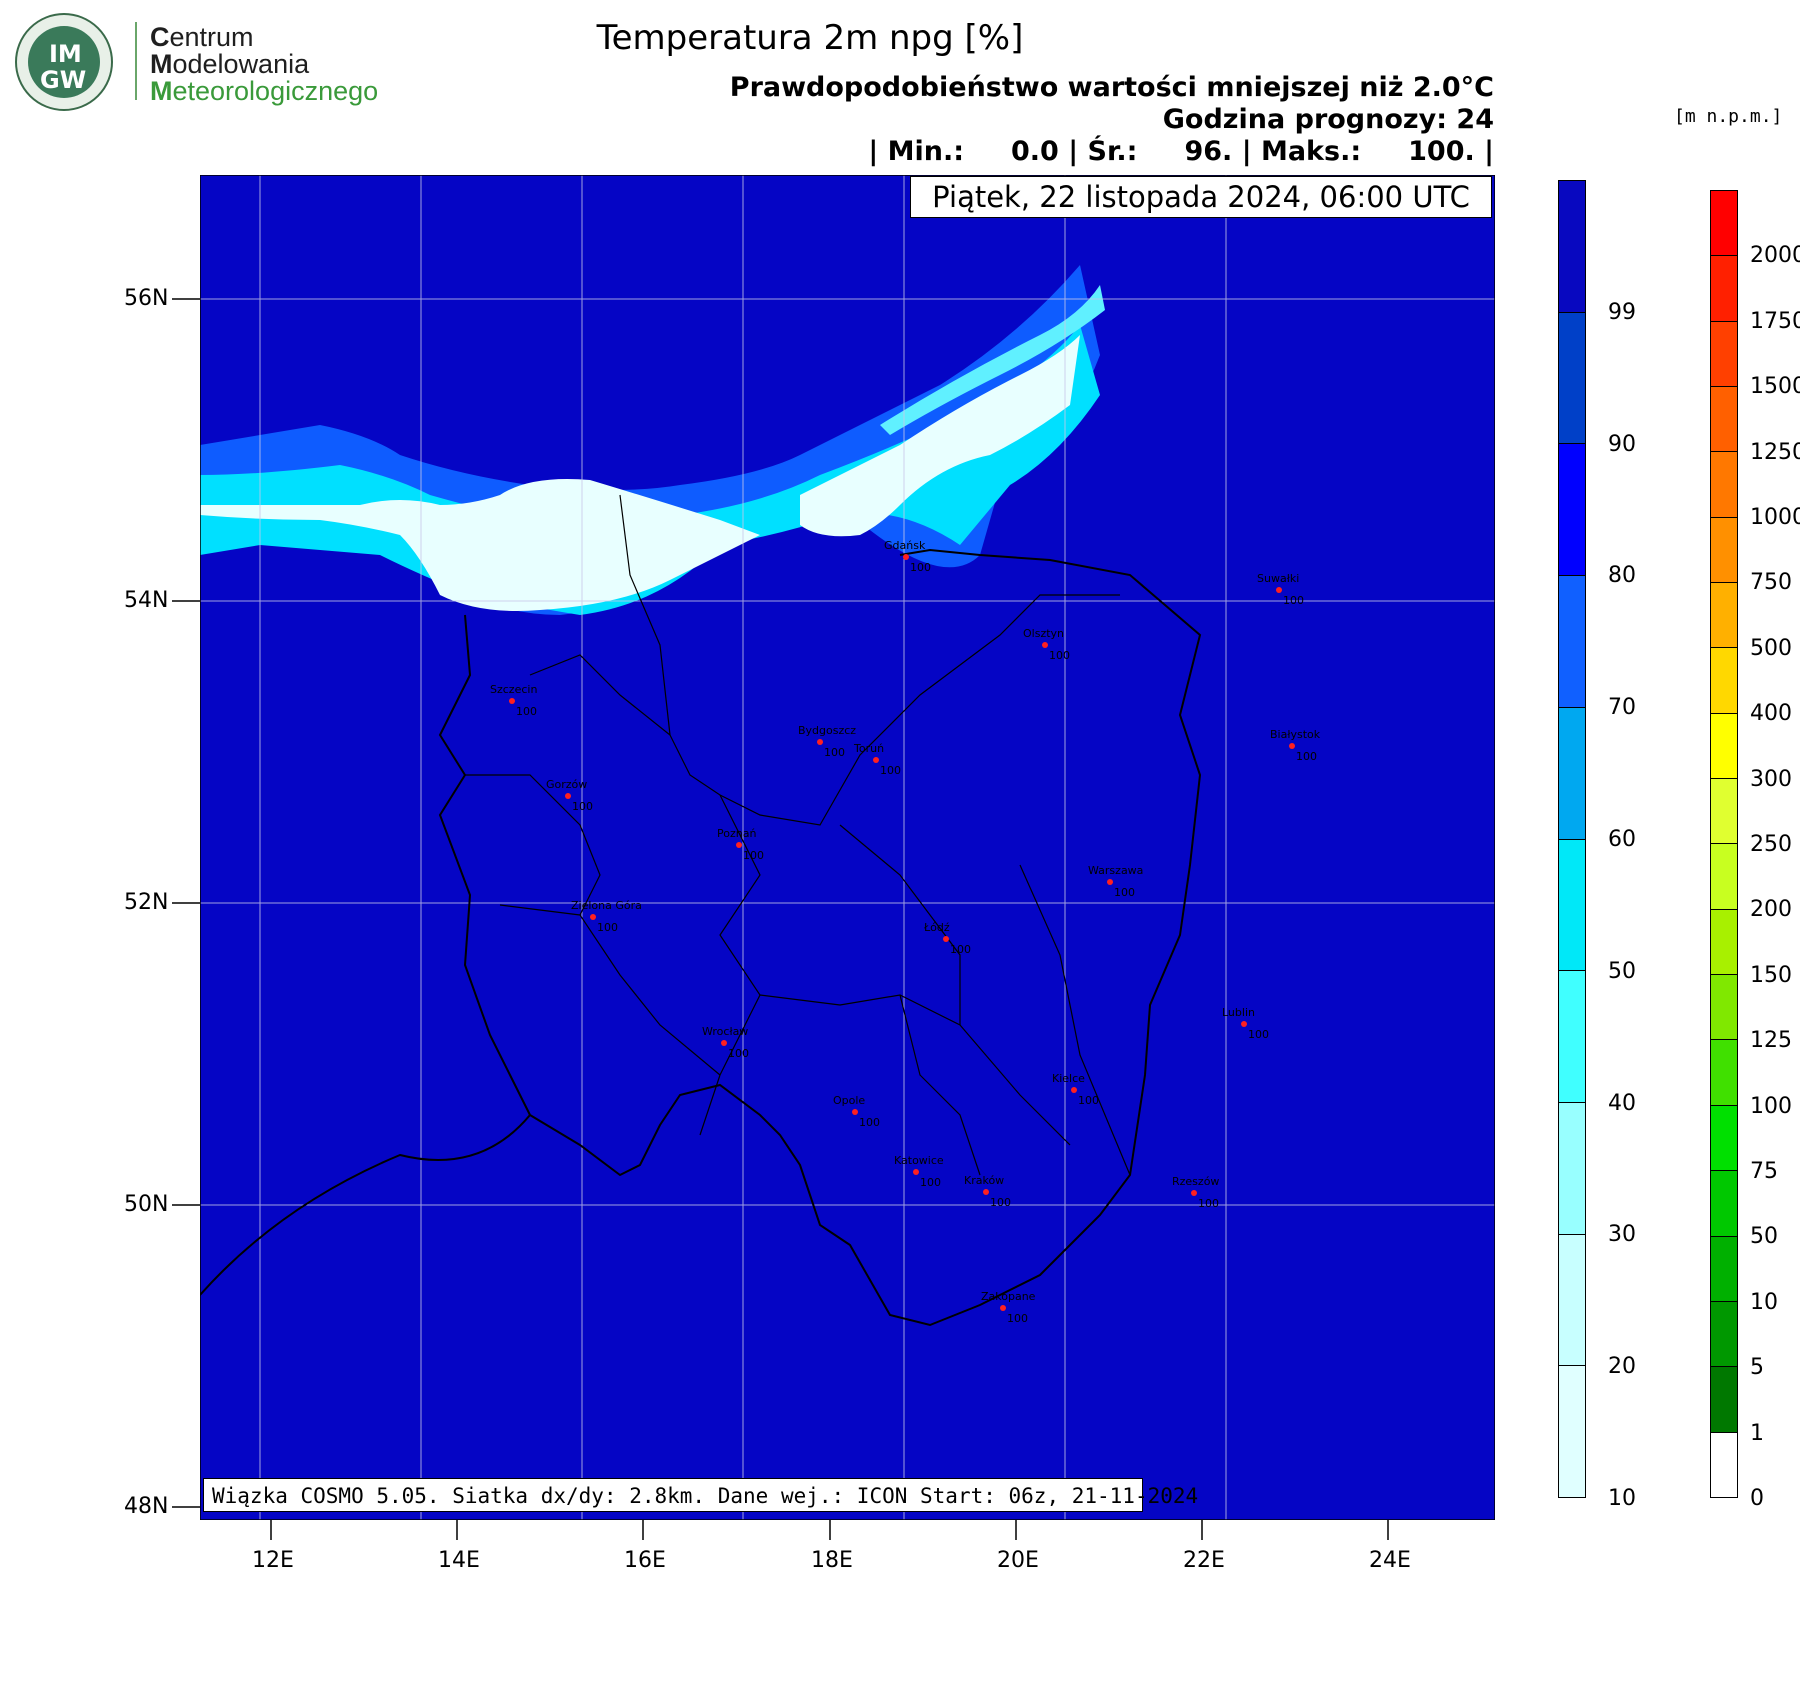 Image resolution: width=1800 pixels, height=1700 pixels. What do you see at coordinates (1075, 1089) in the screenshot?
I see `city-marker: Kielce 100` at bounding box center [1075, 1089].